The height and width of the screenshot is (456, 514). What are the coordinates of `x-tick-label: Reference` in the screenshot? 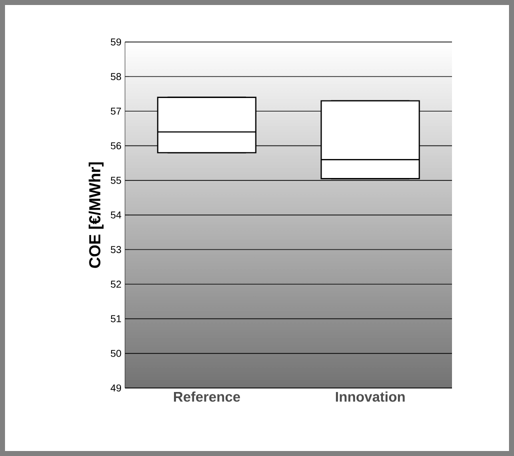 It's located at (207, 397).